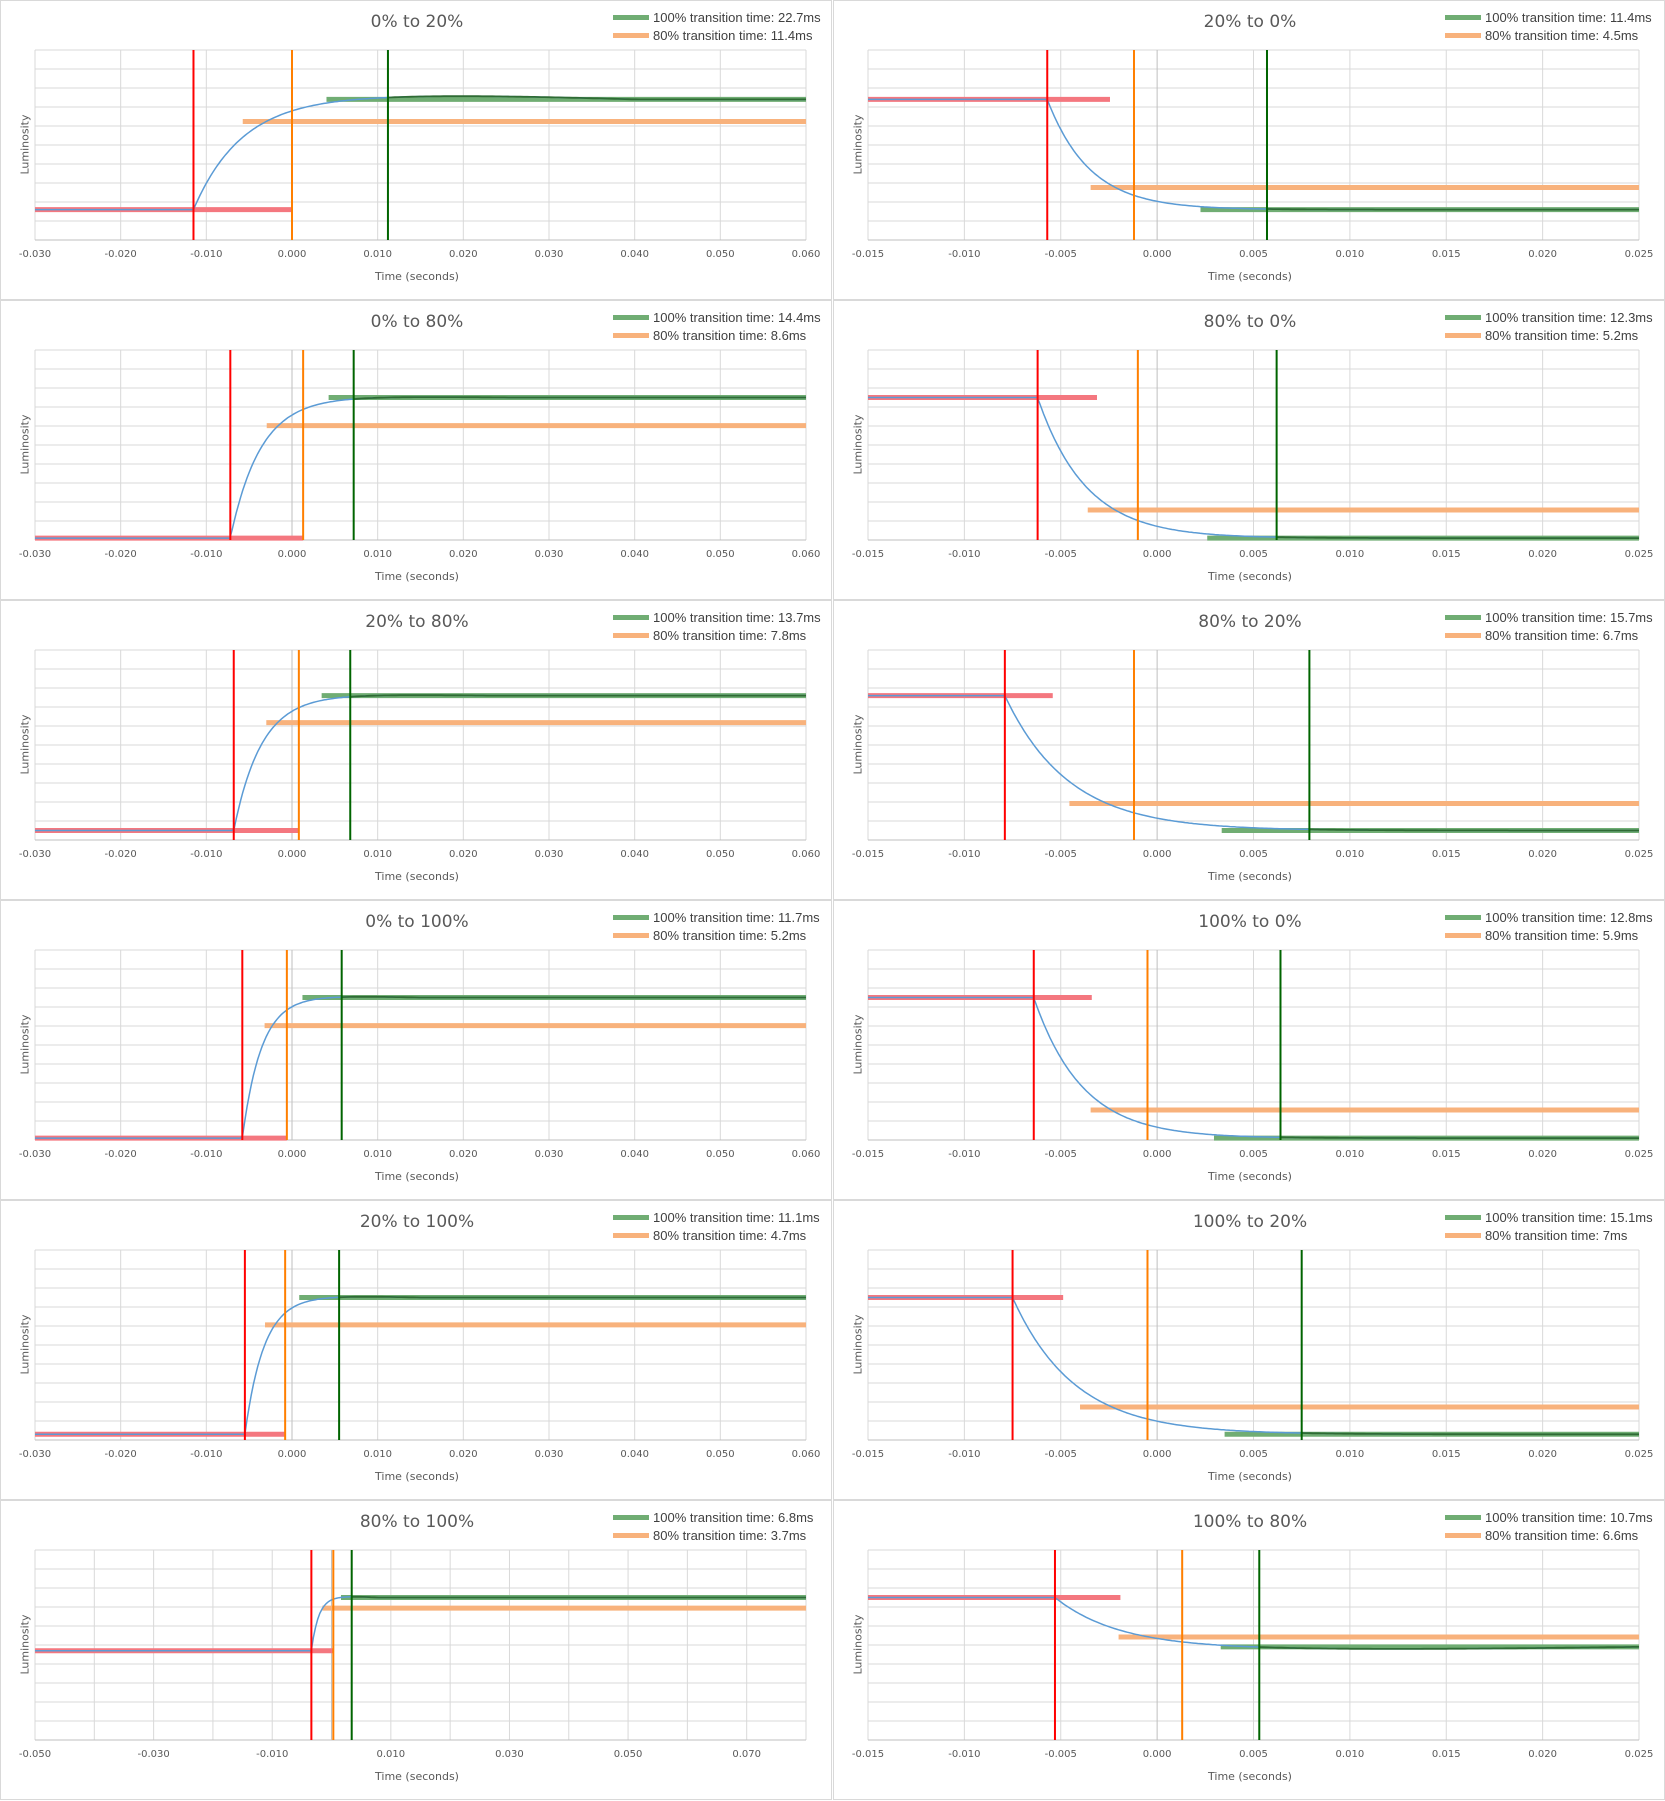 This screenshot has width=1665, height=1801. What do you see at coordinates (713, 1517) in the screenshot?
I see `legend-item-100: 100% transition time: 6.8ms` at bounding box center [713, 1517].